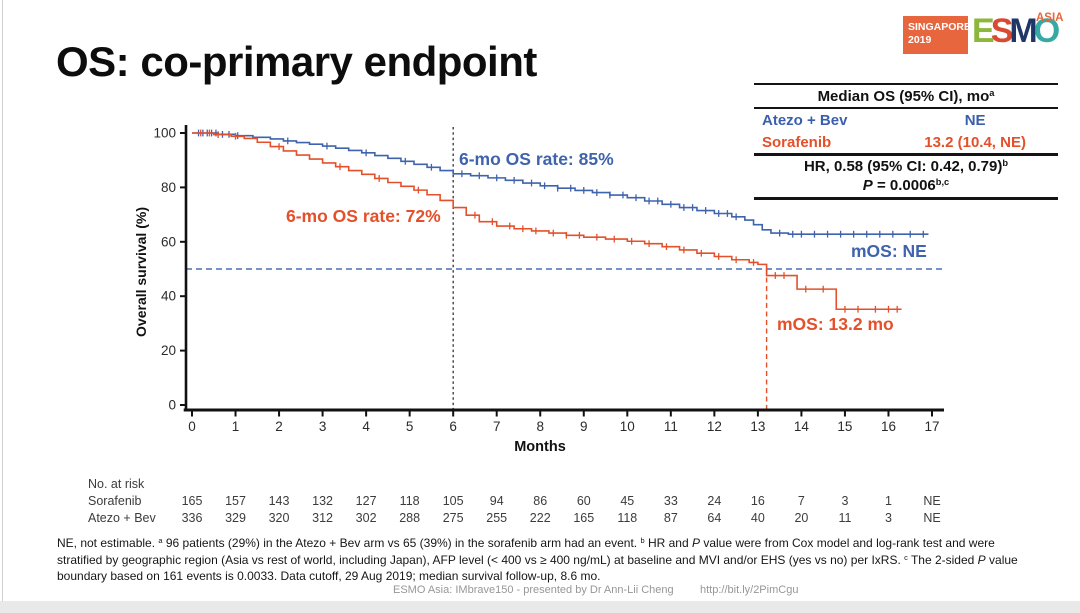 This screenshot has height=613, width=1080. What do you see at coordinates (942, 182) in the screenshot?
I see `superscript: b,c` at bounding box center [942, 182].